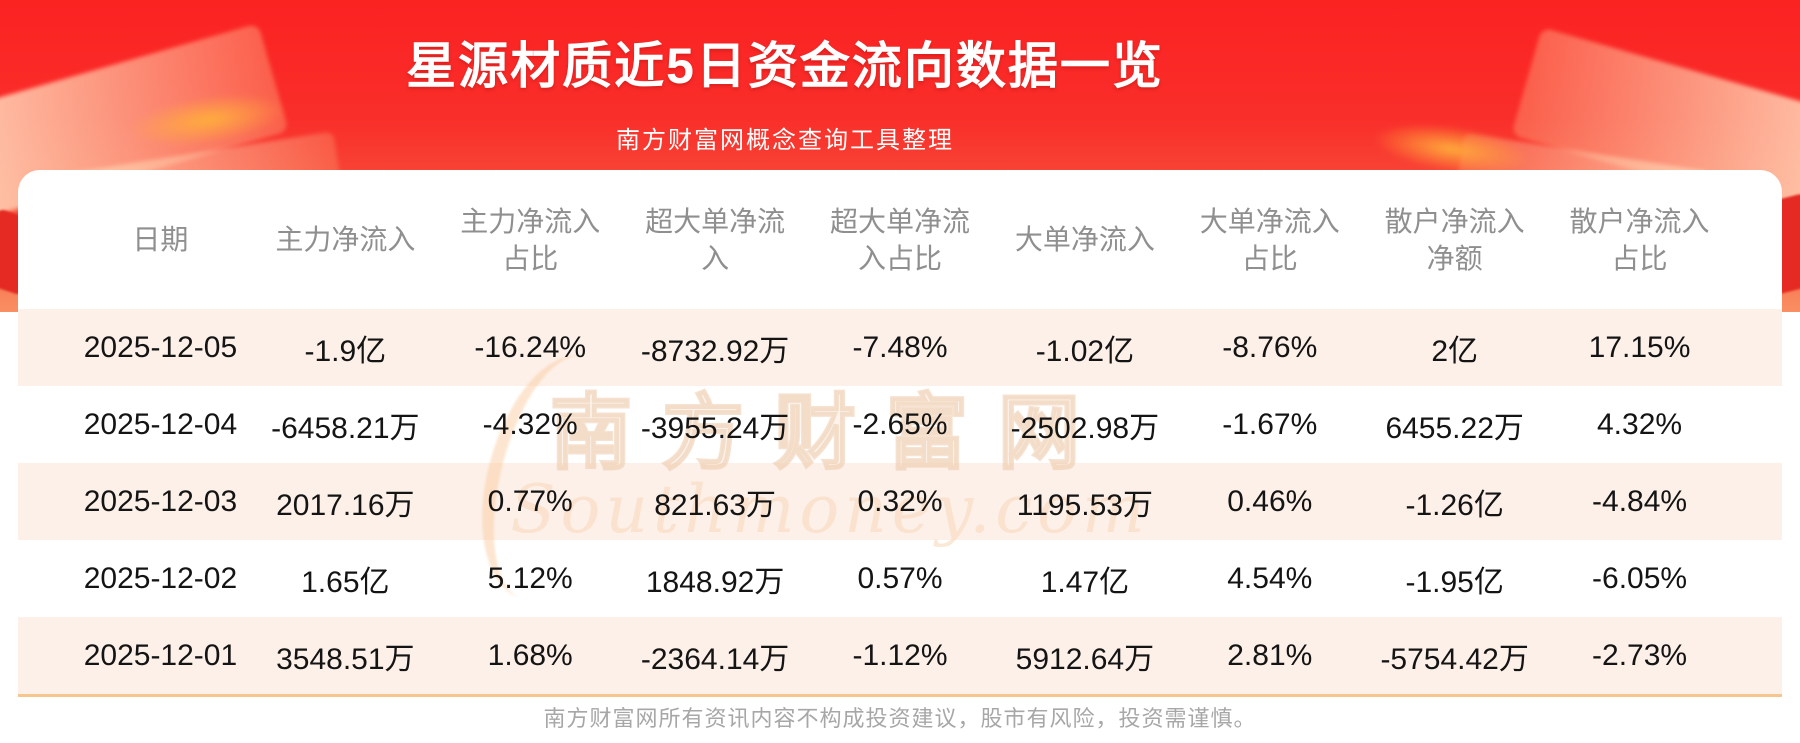 Image resolution: width=1800 pixels, height=743 pixels. Describe the element at coordinates (1639, 347) in the screenshot. I see `table-cell: 17.15%` at that location.